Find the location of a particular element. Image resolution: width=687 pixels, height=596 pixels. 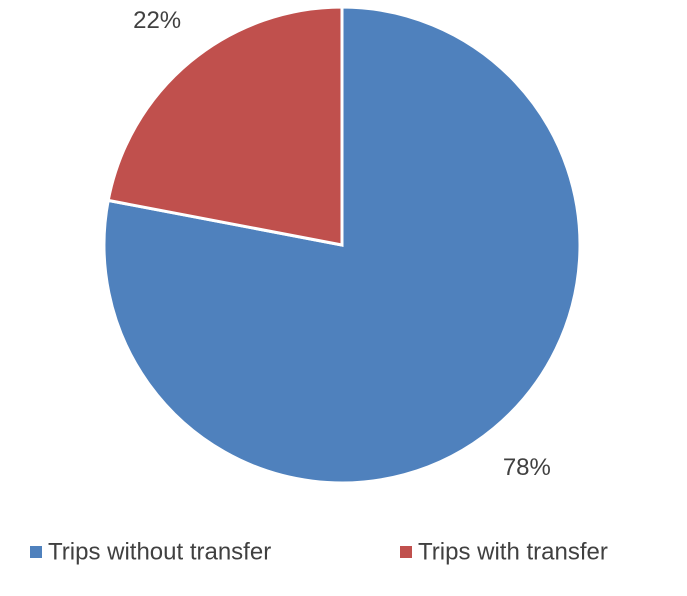

data-label: 22% is located at coordinates (157, 20).